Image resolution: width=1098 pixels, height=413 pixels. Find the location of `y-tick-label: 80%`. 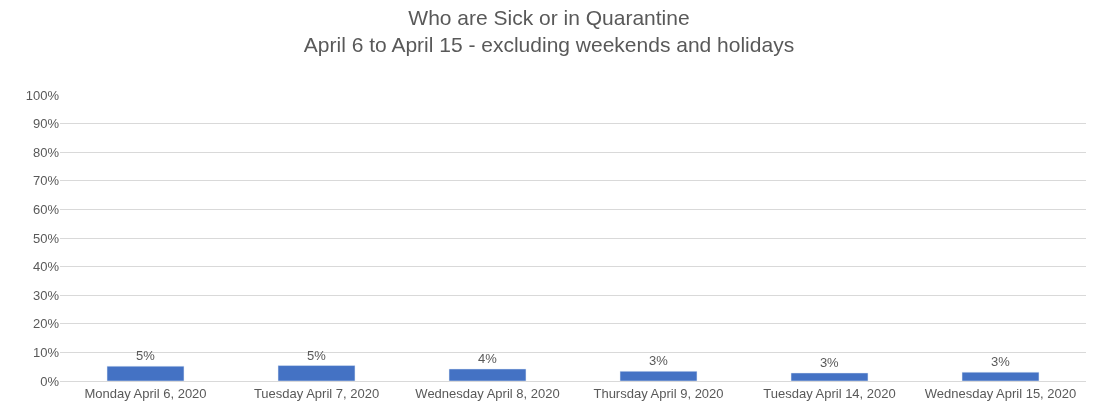

y-tick-label: 80% is located at coordinates (46, 152).